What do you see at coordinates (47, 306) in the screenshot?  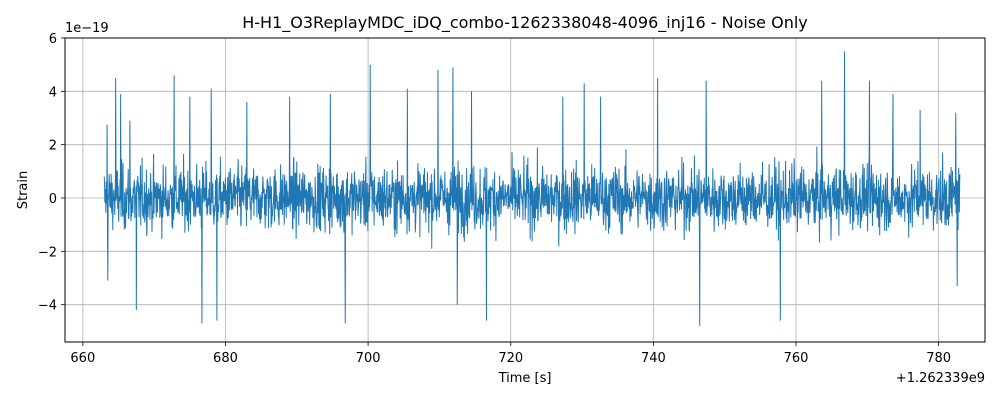 I see `y-tick-label: −4` at bounding box center [47, 306].